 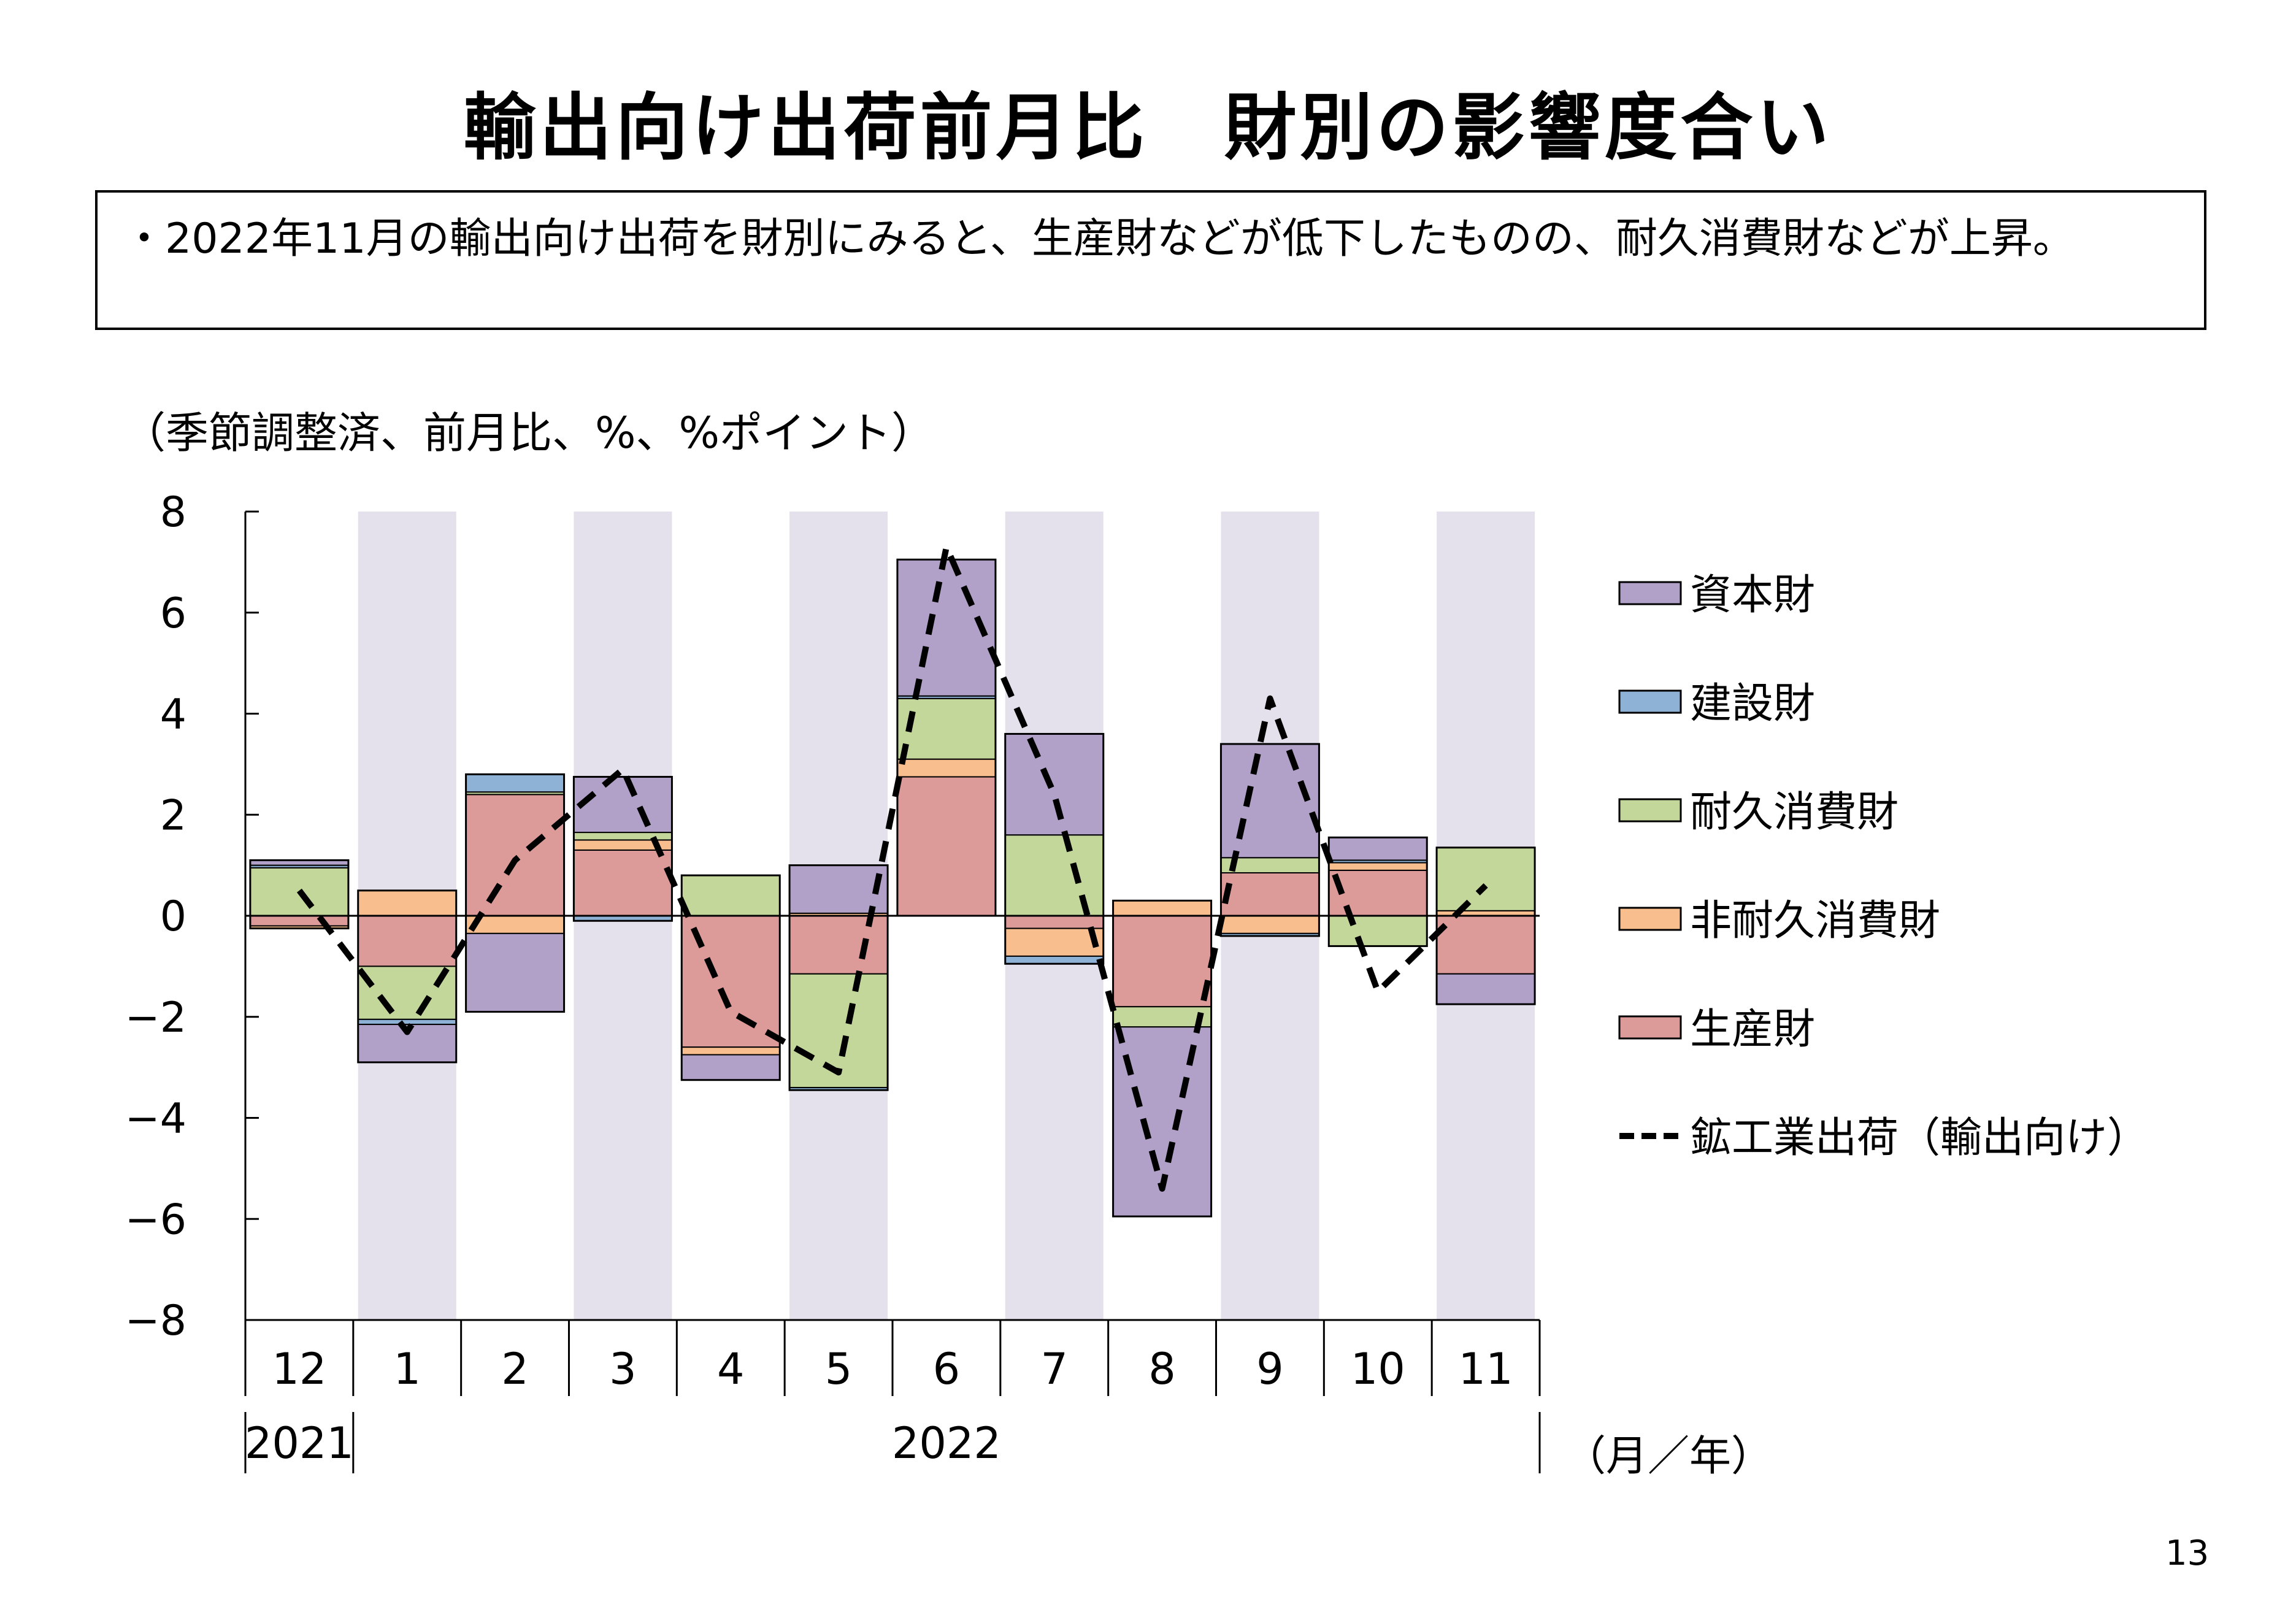 What do you see at coordinates (1162, 1369) in the screenshot?
I see `x-tick-label: 8` at bounding box center [1162, 1369].